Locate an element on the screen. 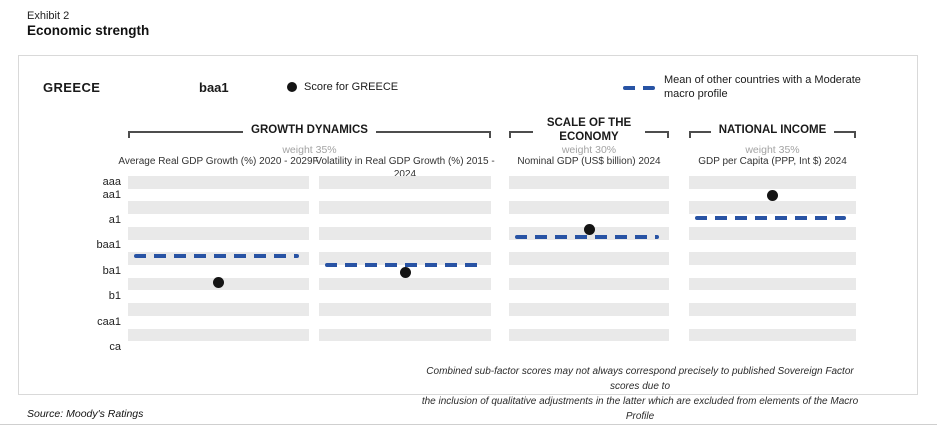 The image size is (937, 426). exhibit-label: Exhibit 2 is located at coordinates (48, 16).